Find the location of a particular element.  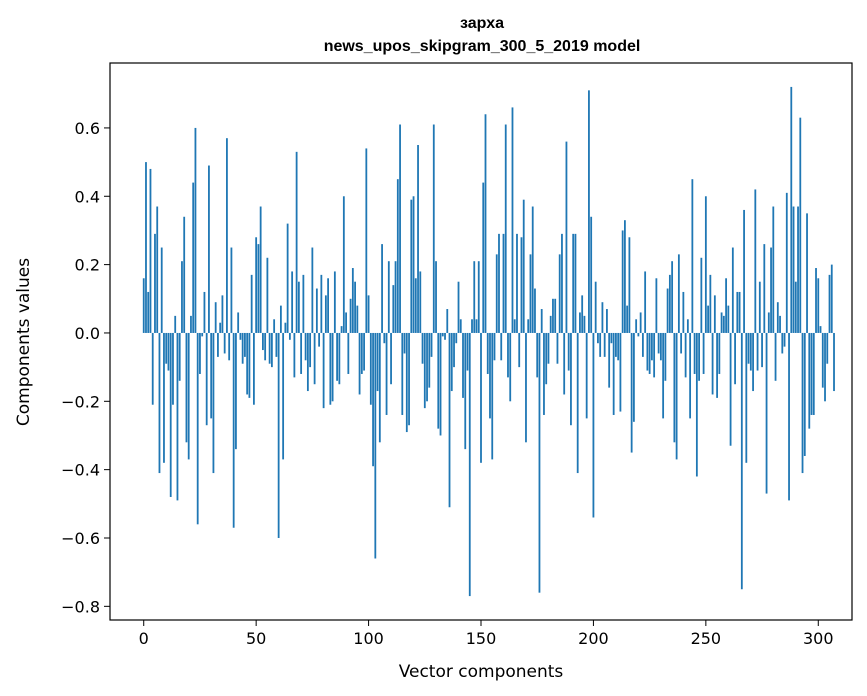

y-tick-label: 0.6 is located at coordinates (87, 128).